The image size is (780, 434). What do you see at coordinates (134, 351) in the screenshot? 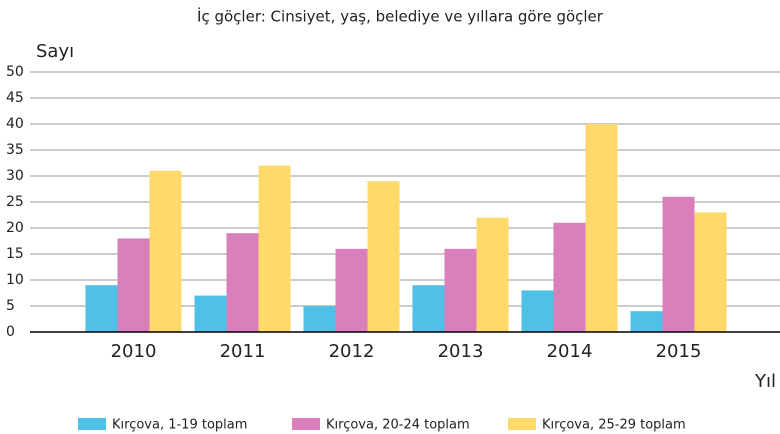
I see `x-tick-label: 2010` at bounding box center [134, 351].